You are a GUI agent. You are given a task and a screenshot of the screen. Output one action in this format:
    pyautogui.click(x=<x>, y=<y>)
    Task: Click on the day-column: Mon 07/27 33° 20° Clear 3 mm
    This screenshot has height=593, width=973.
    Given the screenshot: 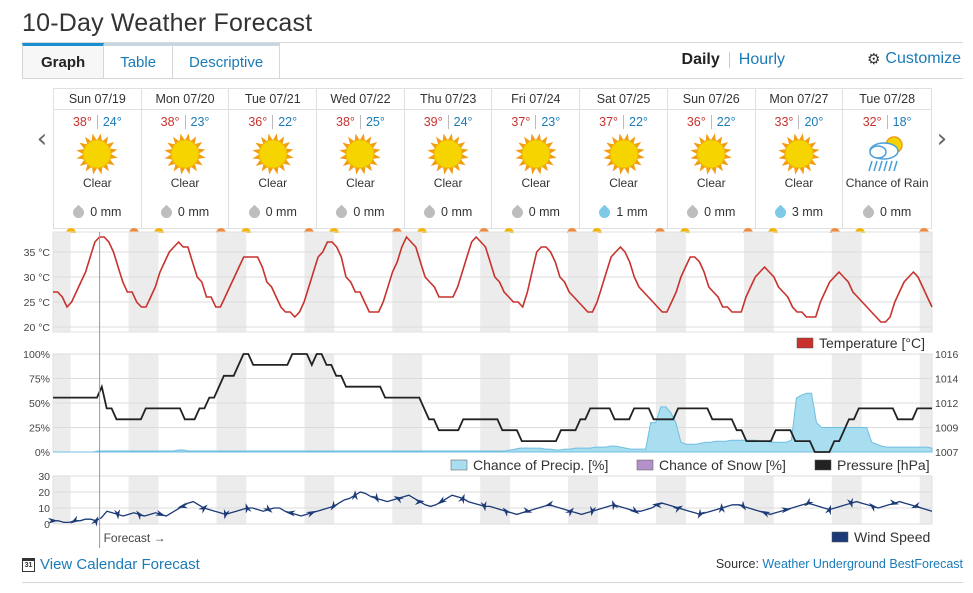 What is the action you would take?
    pyautogui.click(x=799, y=161)
    